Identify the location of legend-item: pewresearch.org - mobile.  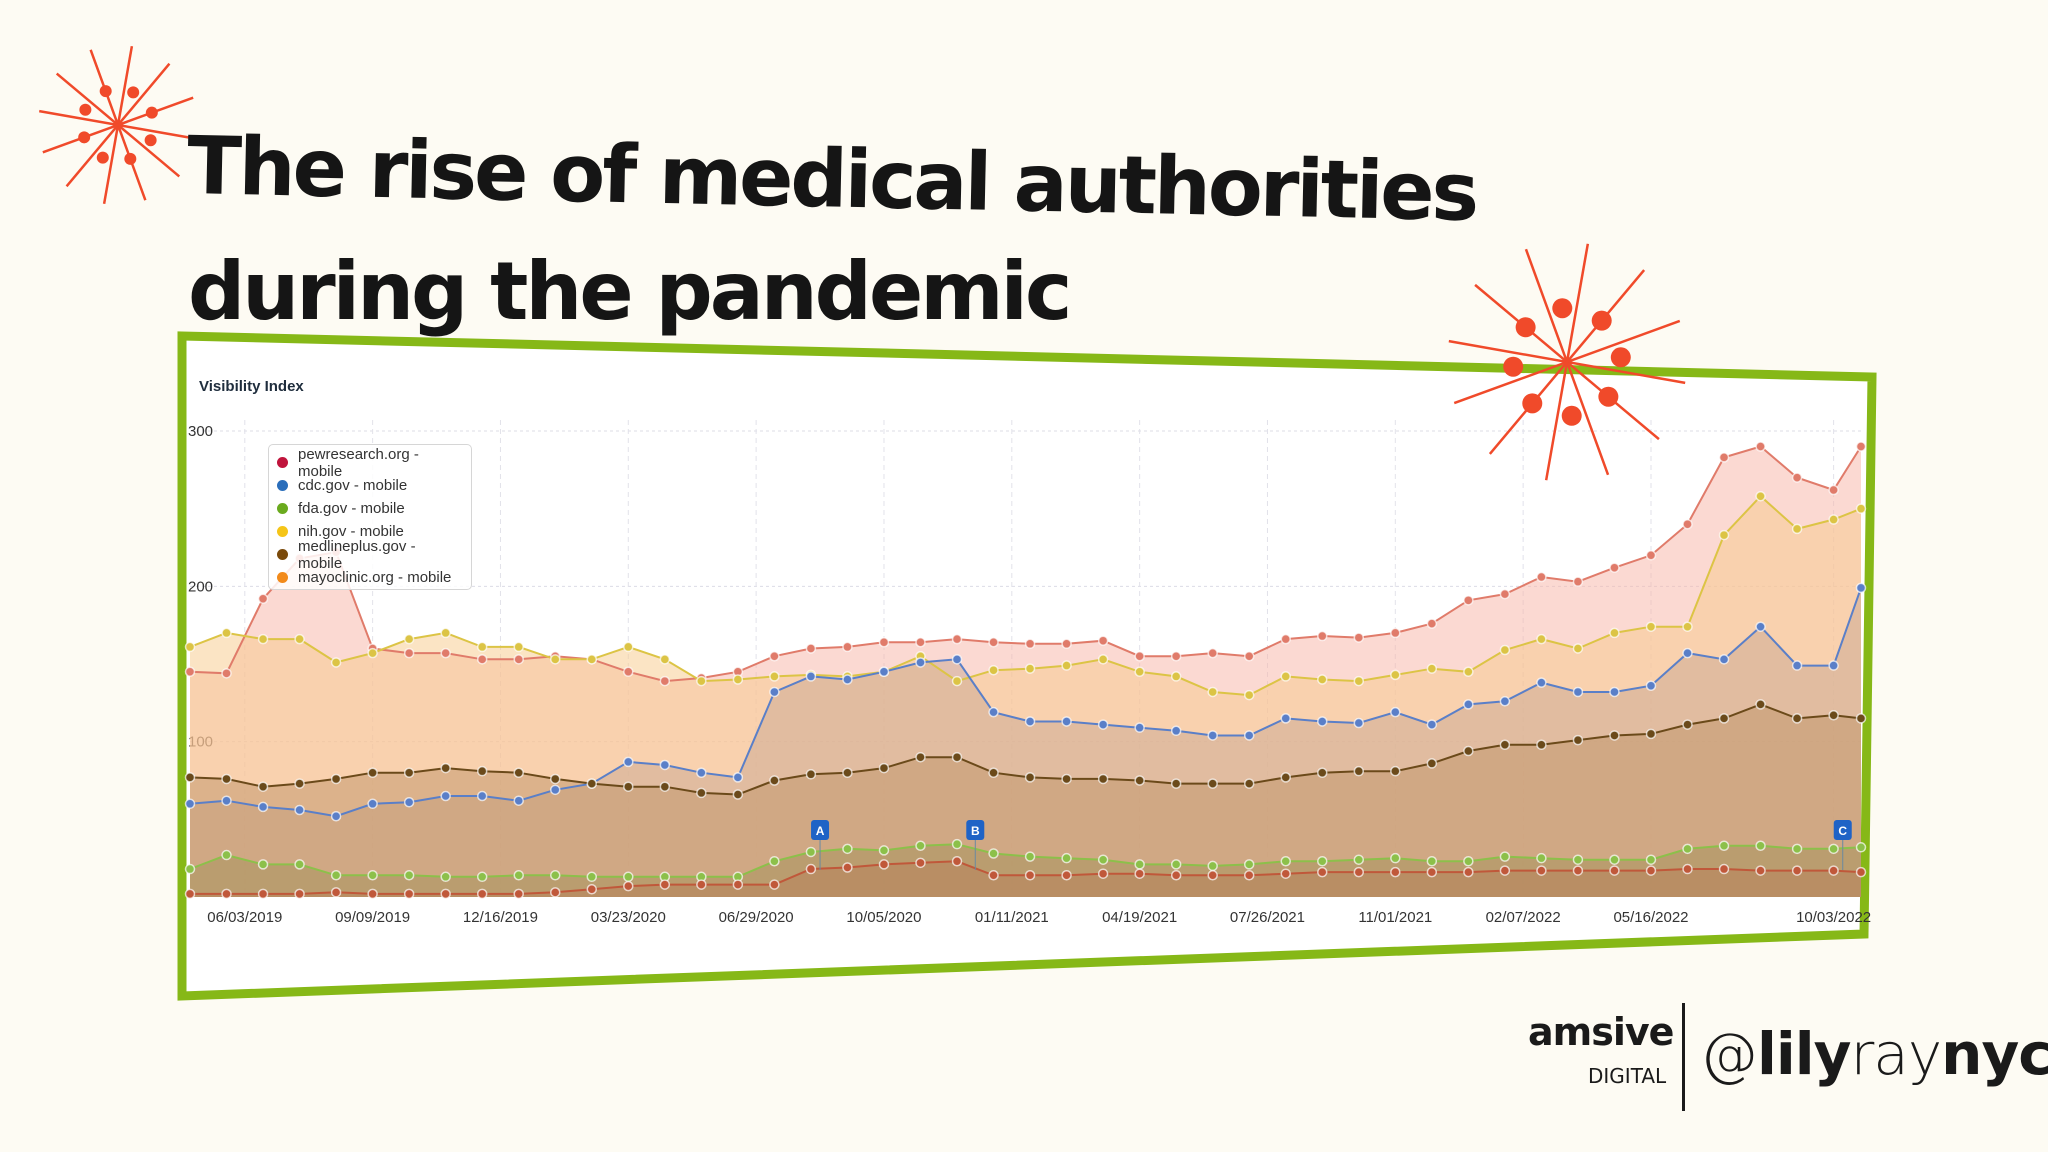
(370, 463).